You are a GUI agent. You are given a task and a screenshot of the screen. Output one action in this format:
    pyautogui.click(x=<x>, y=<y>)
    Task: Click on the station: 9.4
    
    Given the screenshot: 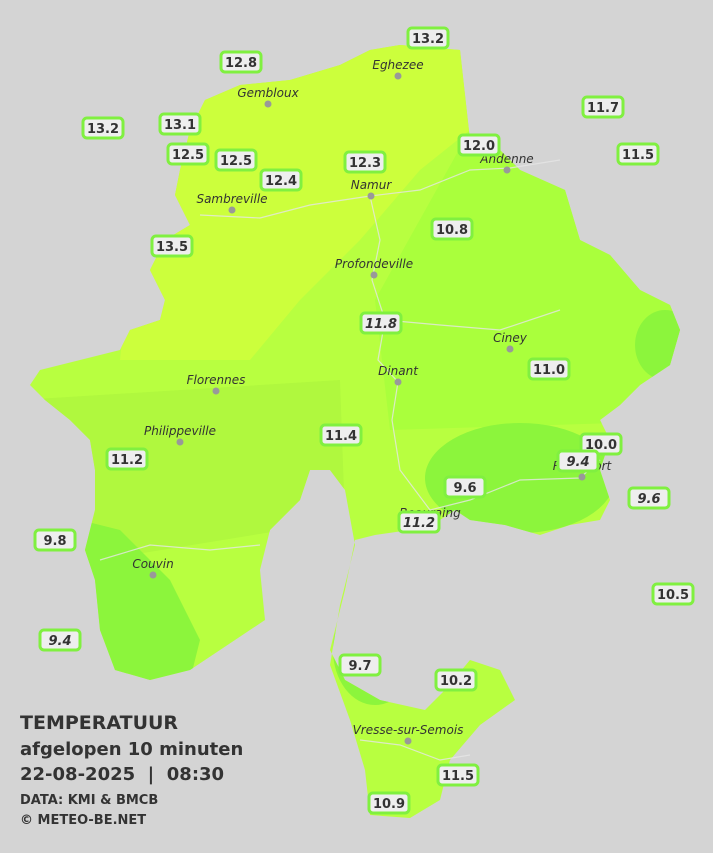 What is the action you would take?
    pyautogui.click(x=578, y=461)
    